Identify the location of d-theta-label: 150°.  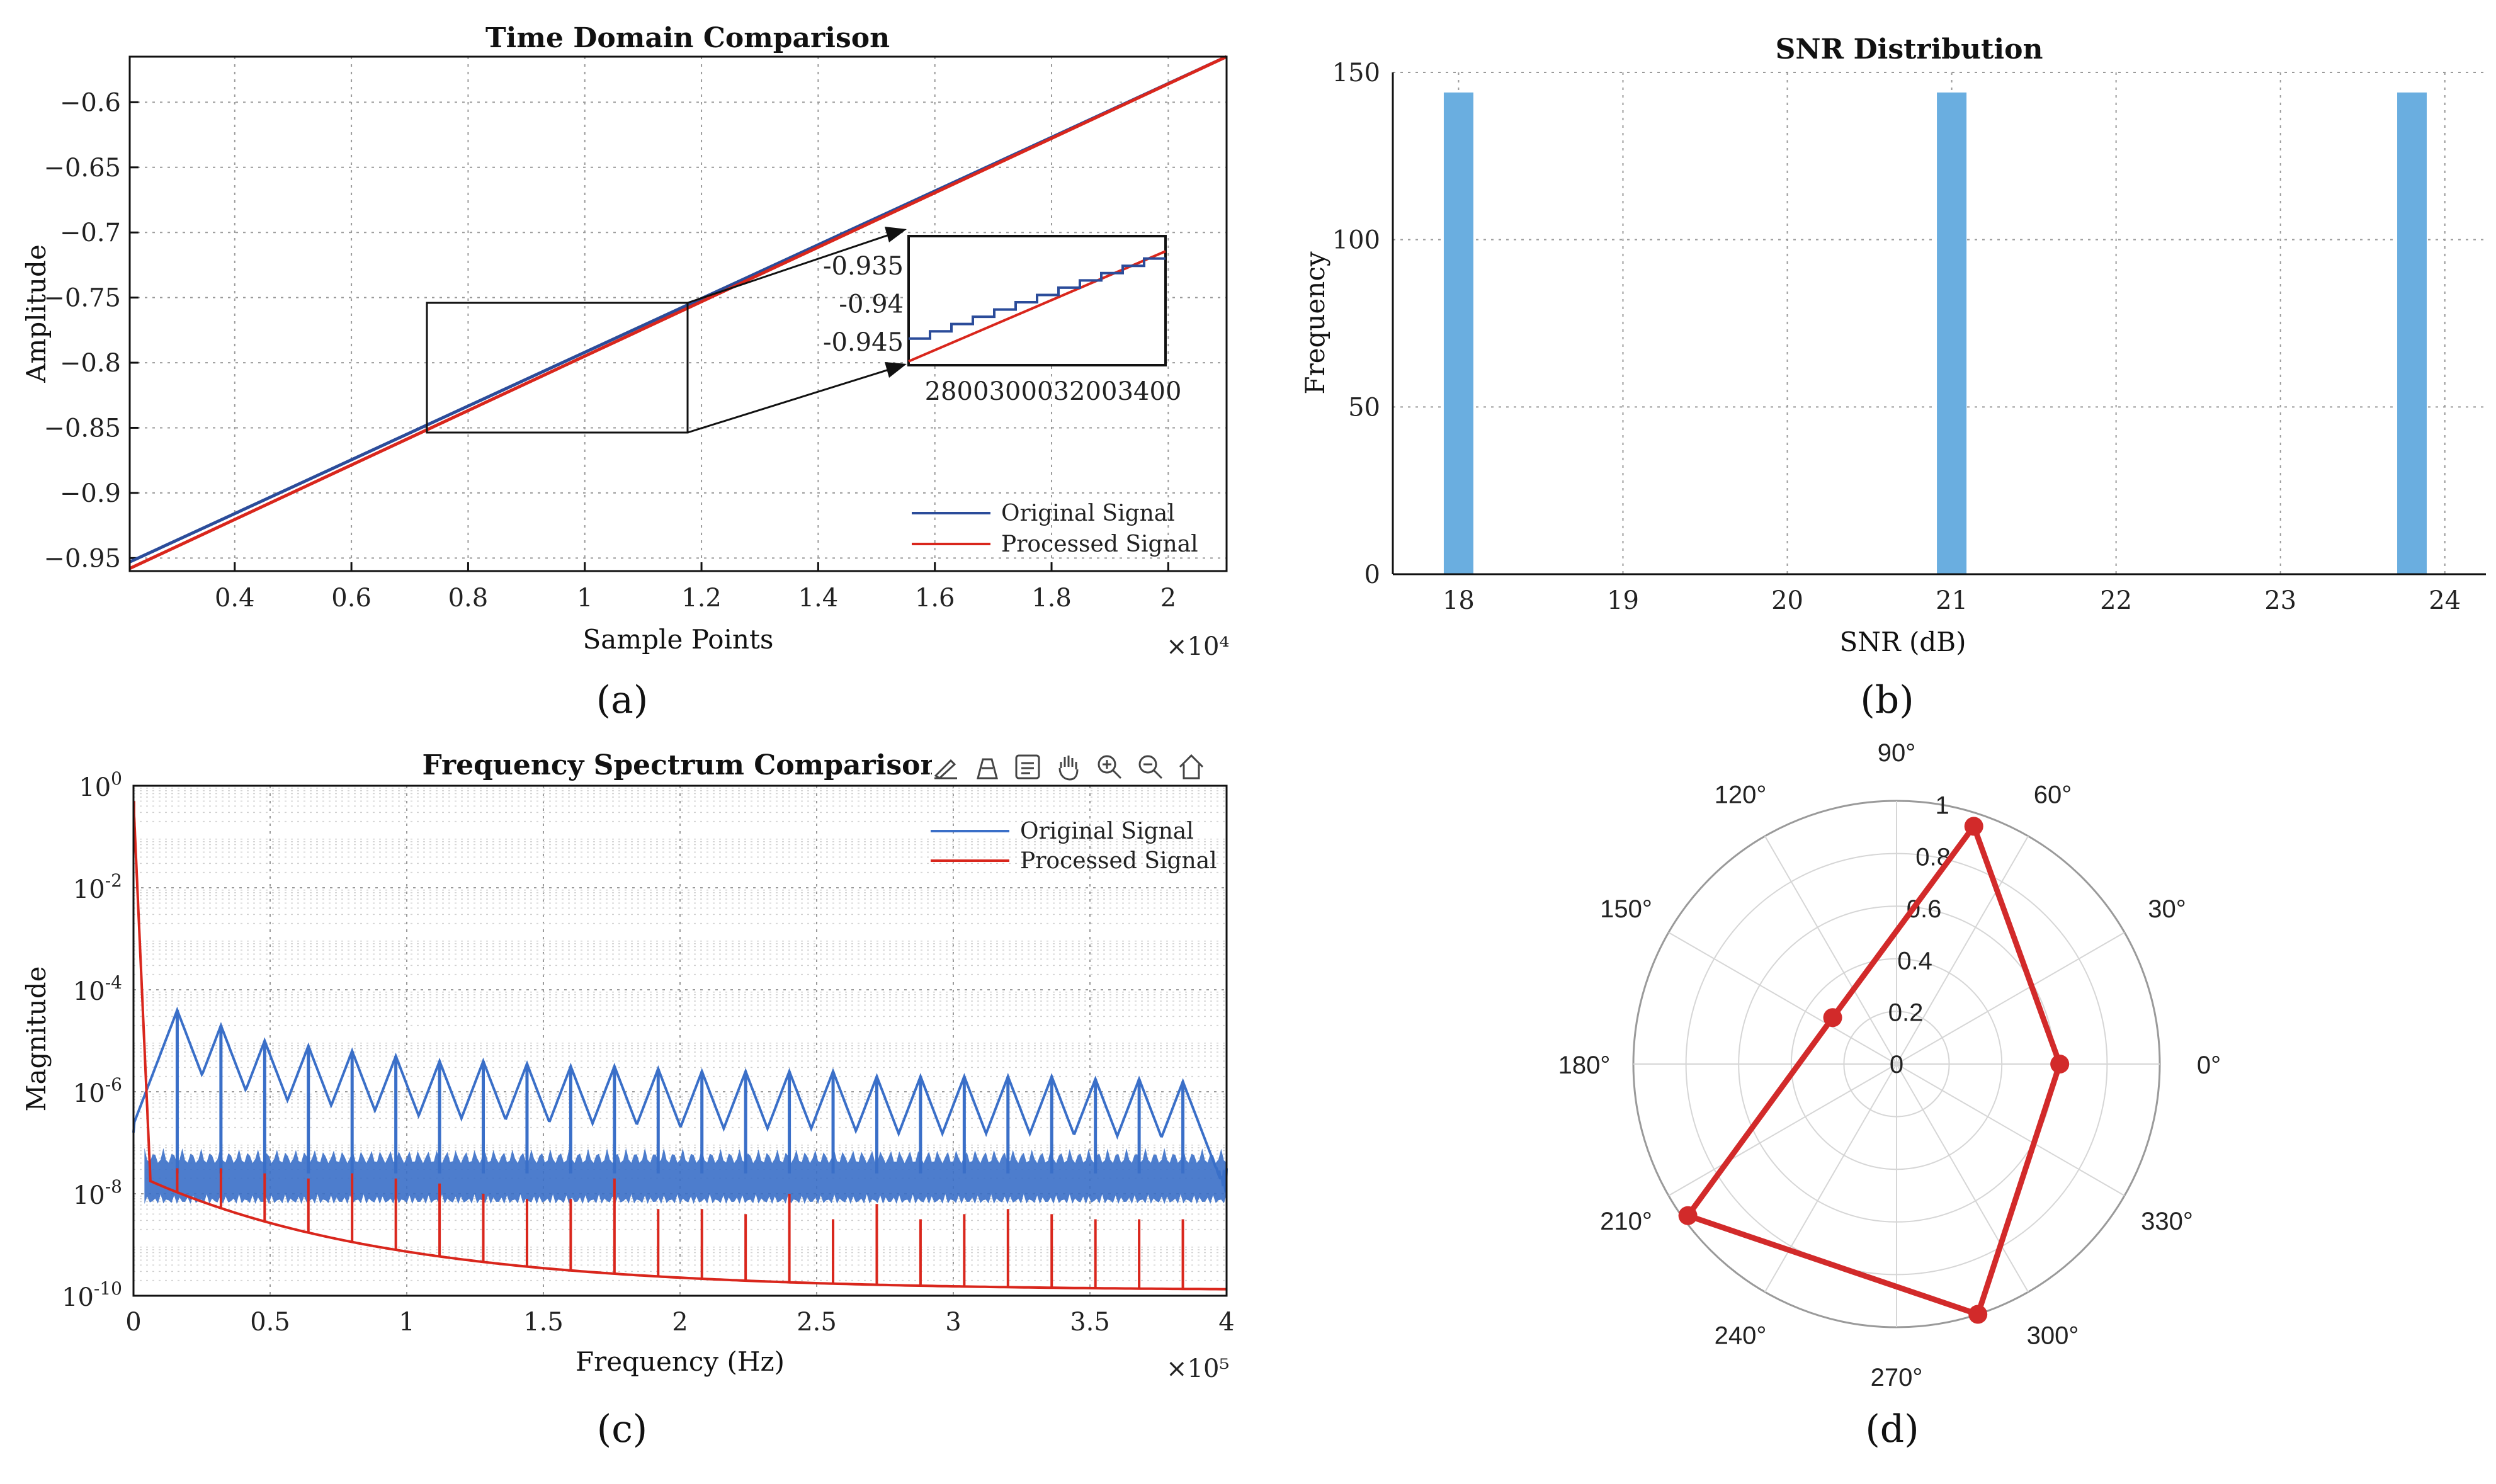
(1626, 909).